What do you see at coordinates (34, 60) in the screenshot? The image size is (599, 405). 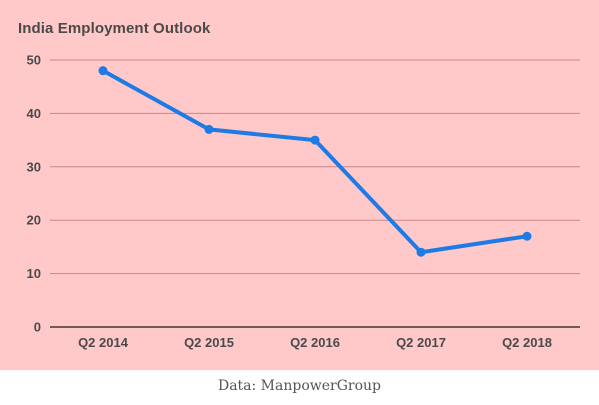 I see `y-tick-label: 50` at bounding box center [34, 60].